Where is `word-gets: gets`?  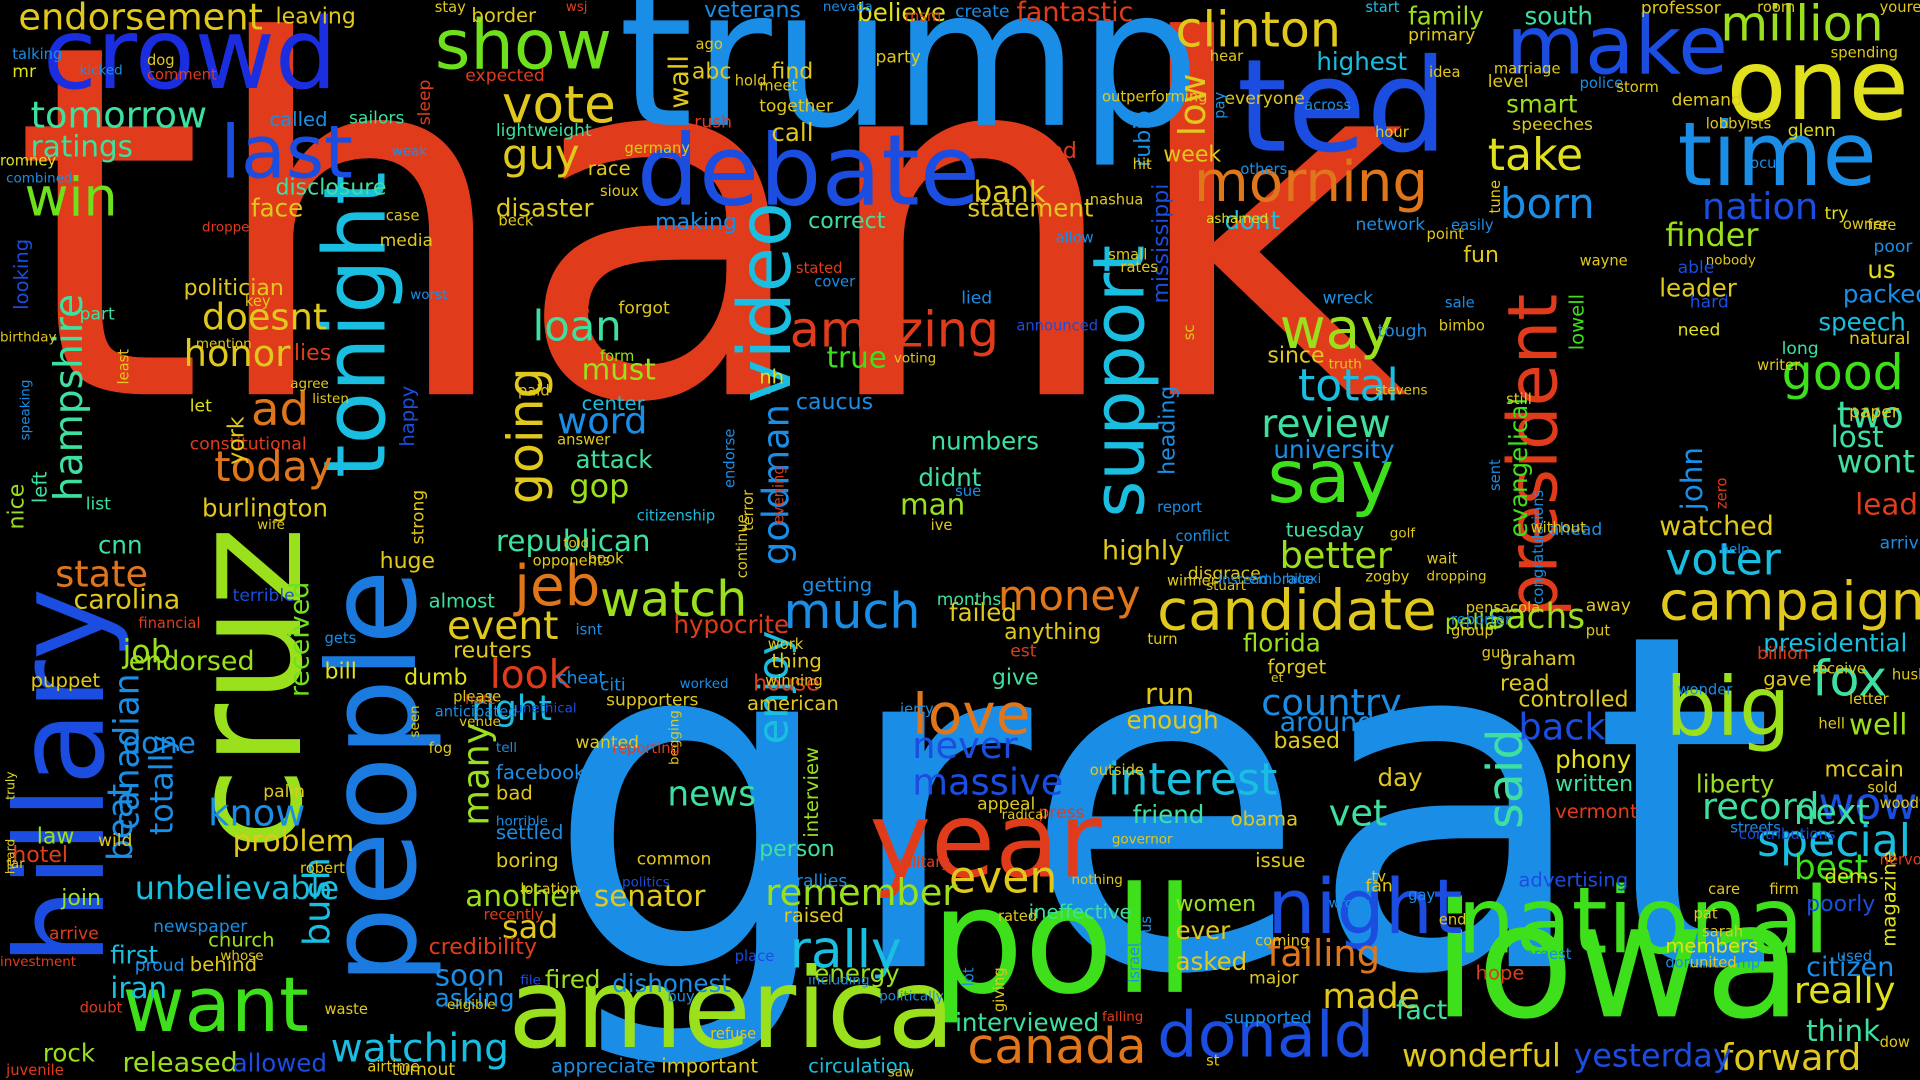
word-gets: gets is located at coordinates (340, 638).